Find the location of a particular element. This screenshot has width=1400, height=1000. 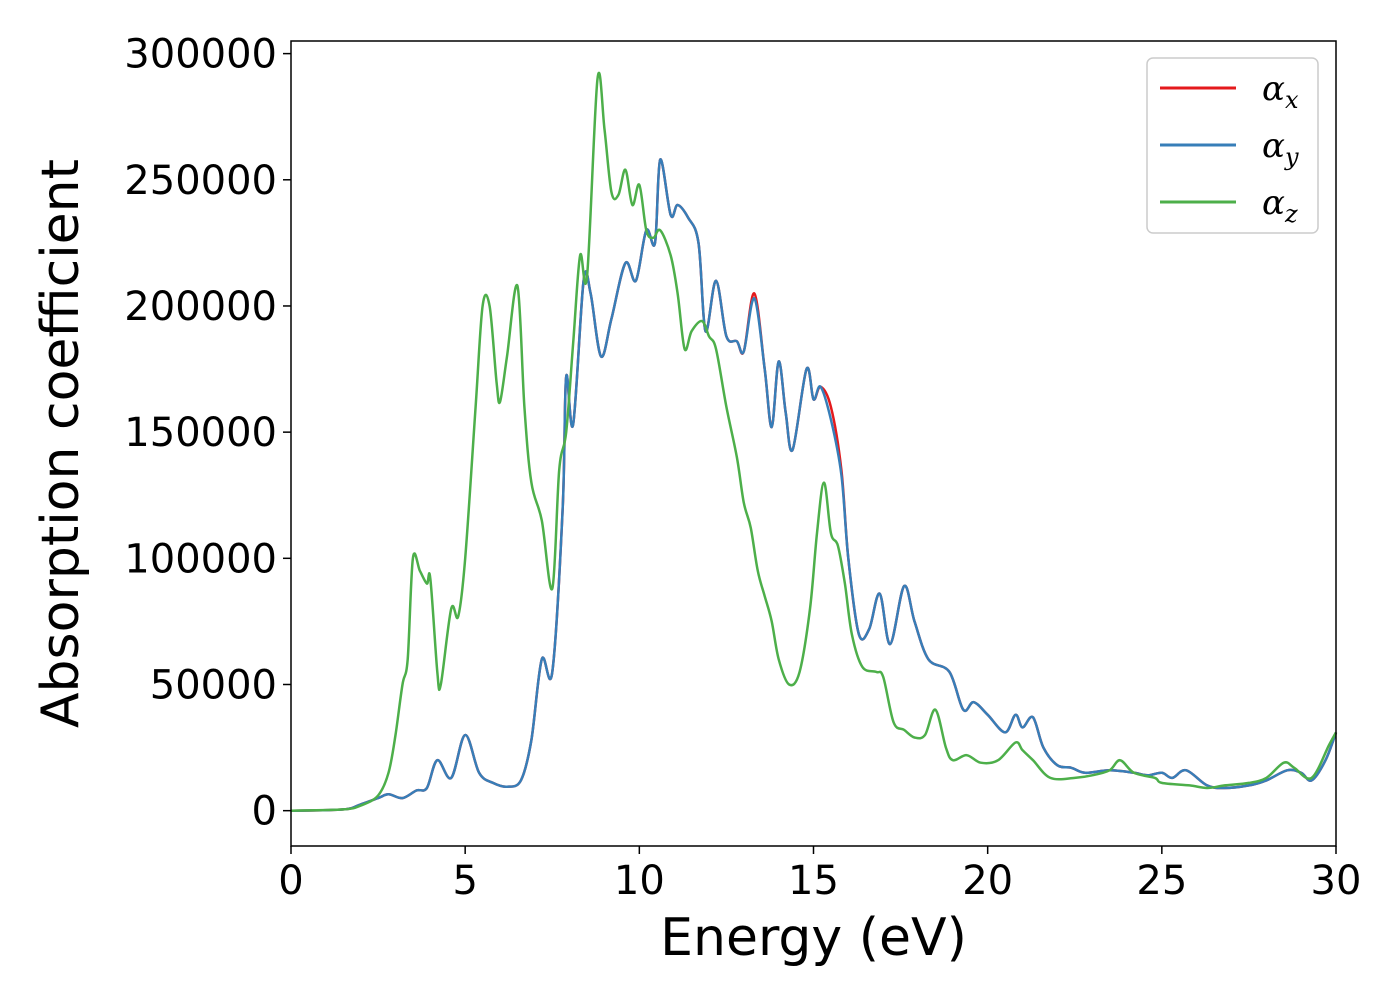

legend-label-alpha-x: αx is located at coordinates (1280, 91).